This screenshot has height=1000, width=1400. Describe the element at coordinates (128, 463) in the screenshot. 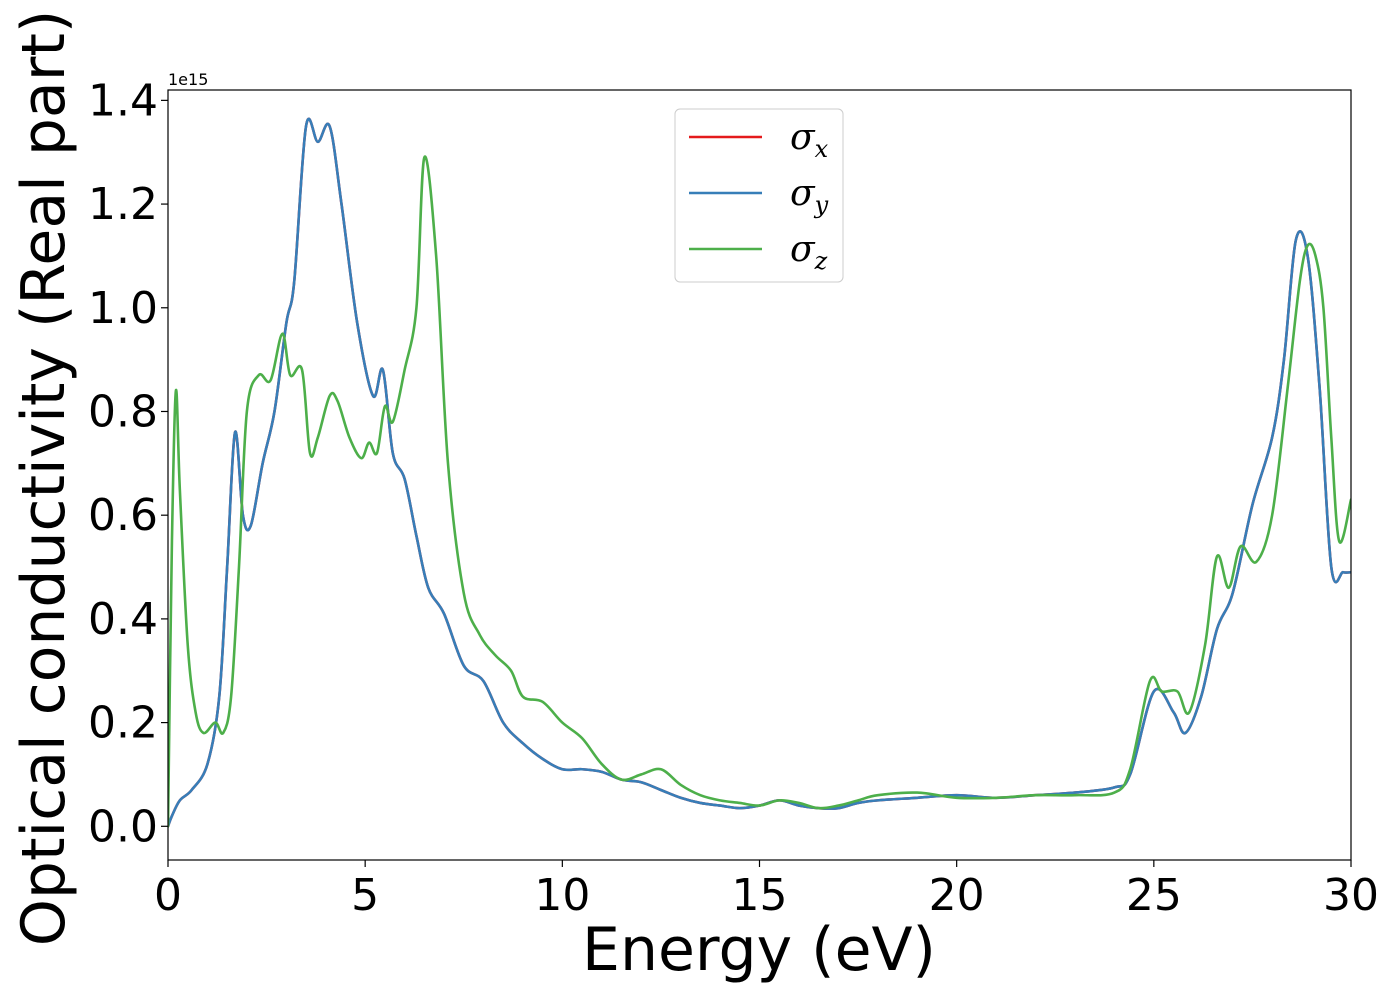

I see `y-ticks: 0.0 0.2 0.4 0.6 0.8 1.0 1.2 1.4` at that location.